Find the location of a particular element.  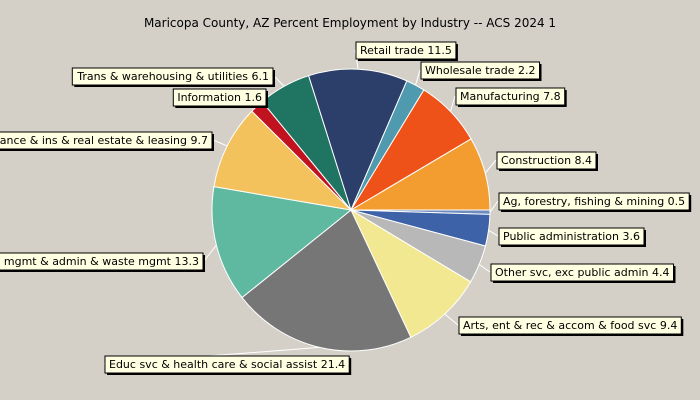

slice-label-wholesale-trade: Wholesale trade 2.2 is located at coordinates (481, 71).